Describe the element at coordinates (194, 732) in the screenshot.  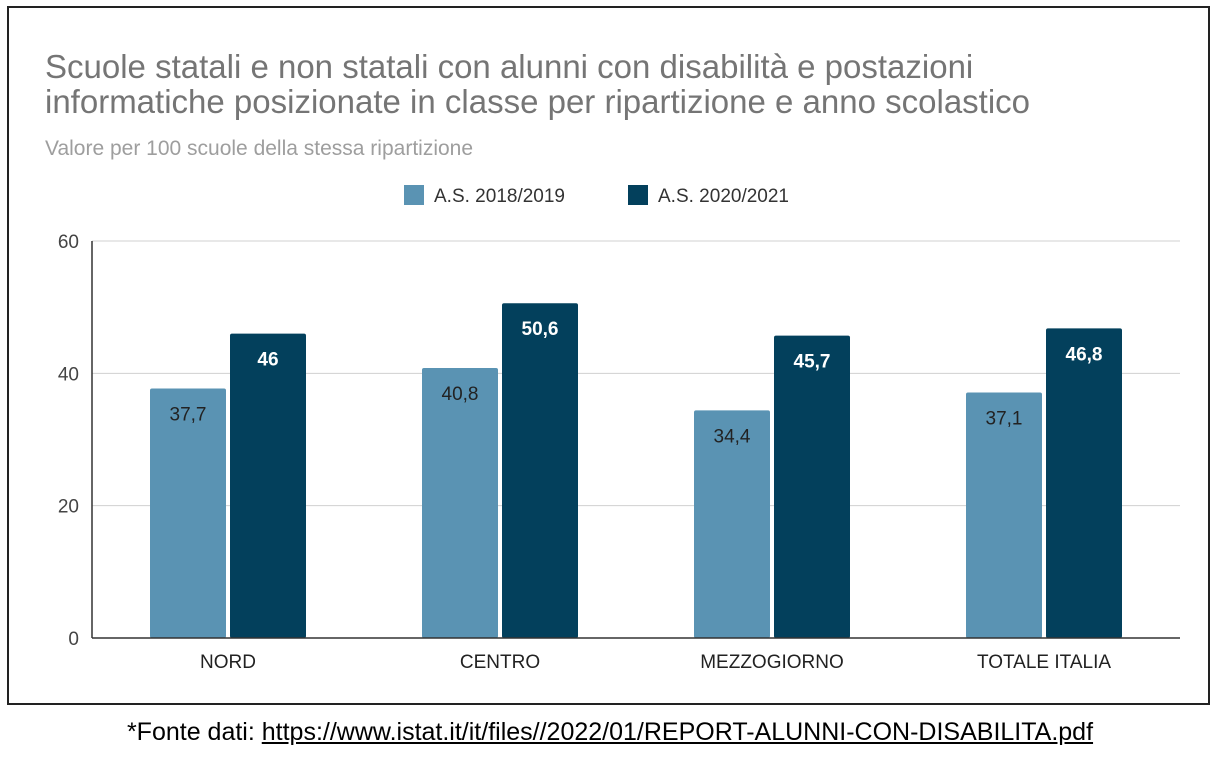
I see `source-prefix: *Fonte dati:` at that location.